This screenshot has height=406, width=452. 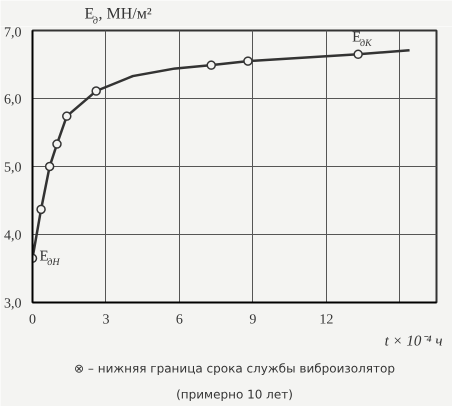 I want to click on x-tick-label: 3, so click(x=106, y=320).